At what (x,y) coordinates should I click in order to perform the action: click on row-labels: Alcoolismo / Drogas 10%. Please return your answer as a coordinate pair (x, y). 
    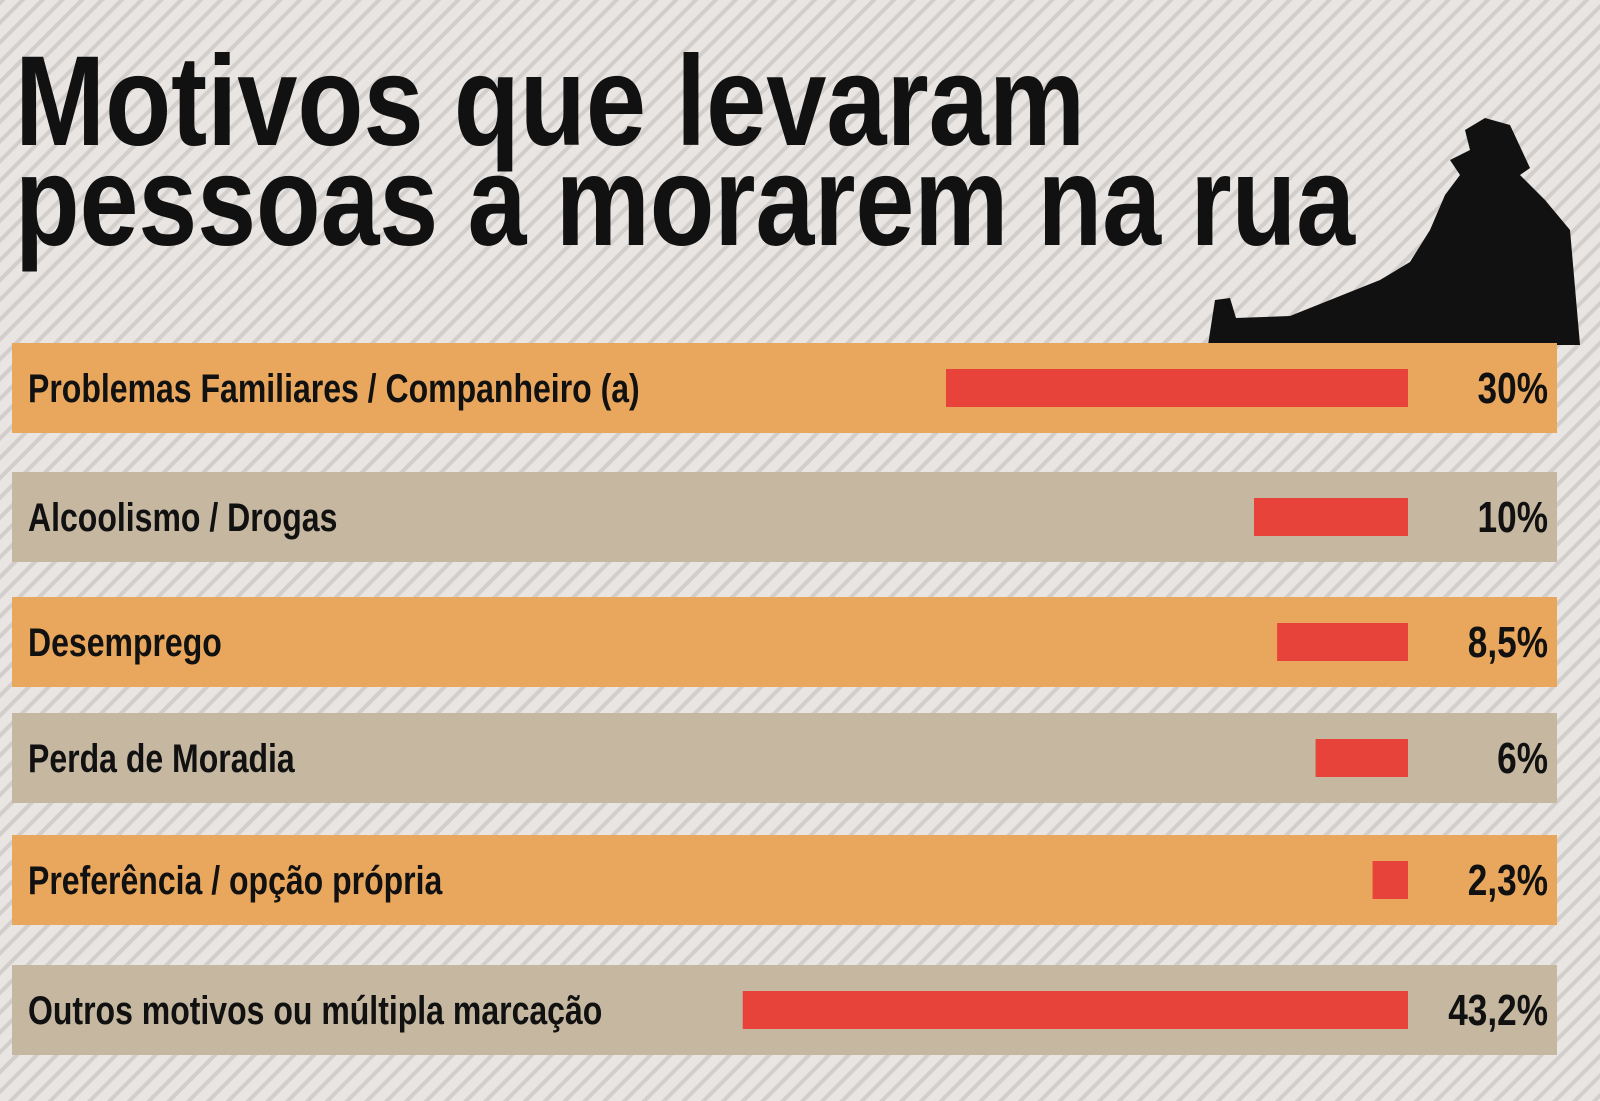
    Looking at the image, I should click on (788, 517).